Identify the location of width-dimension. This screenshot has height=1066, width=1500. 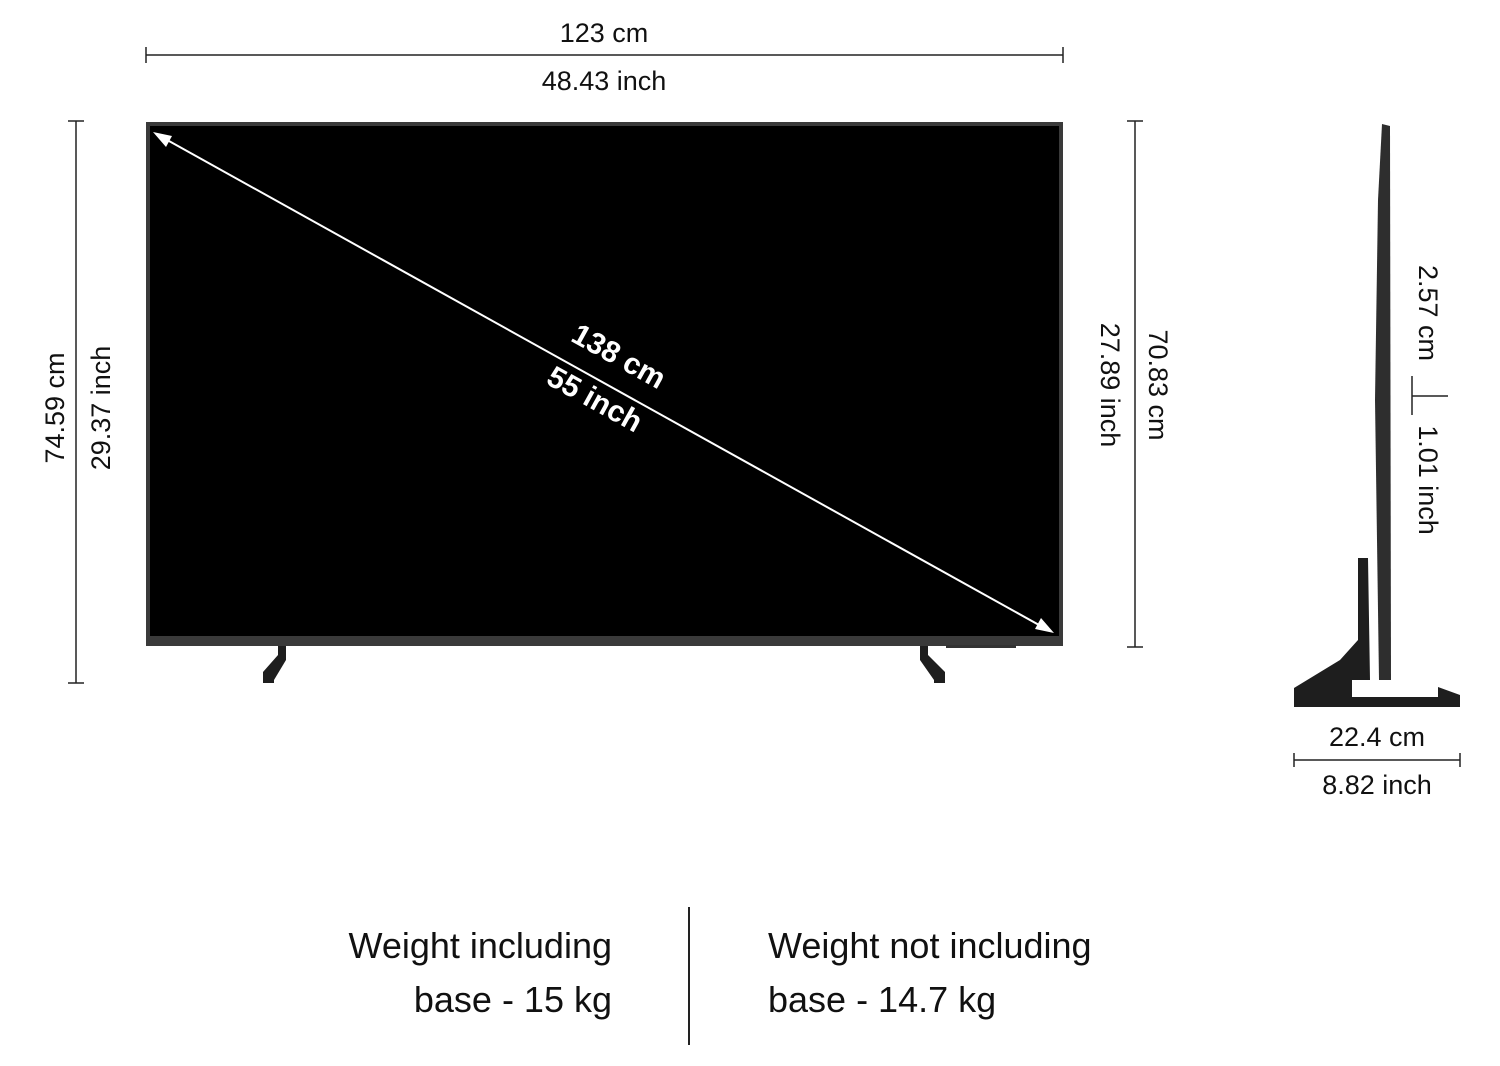
(604, 55).